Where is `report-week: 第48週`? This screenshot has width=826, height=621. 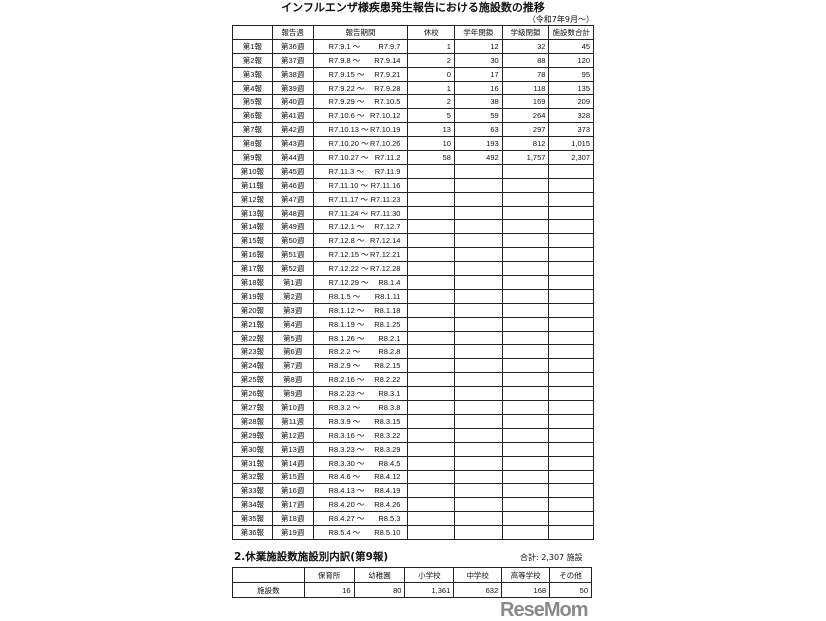 report-week: 第48週 is located at coordinates (292, 213).